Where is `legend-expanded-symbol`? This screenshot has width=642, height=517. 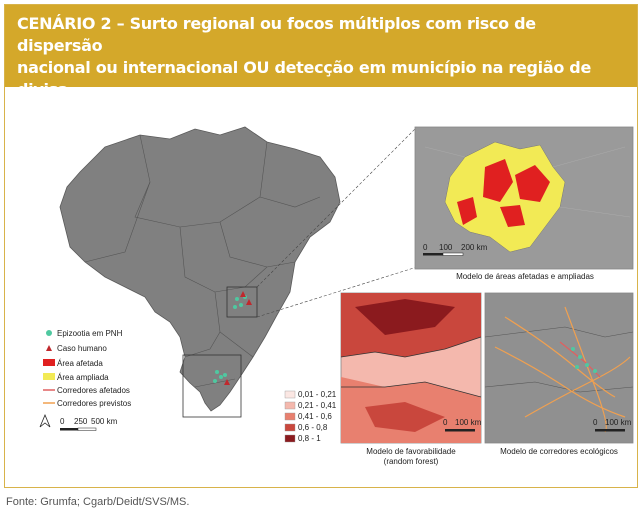 legend-expanded-symbol is located at coordinates (49, 376).